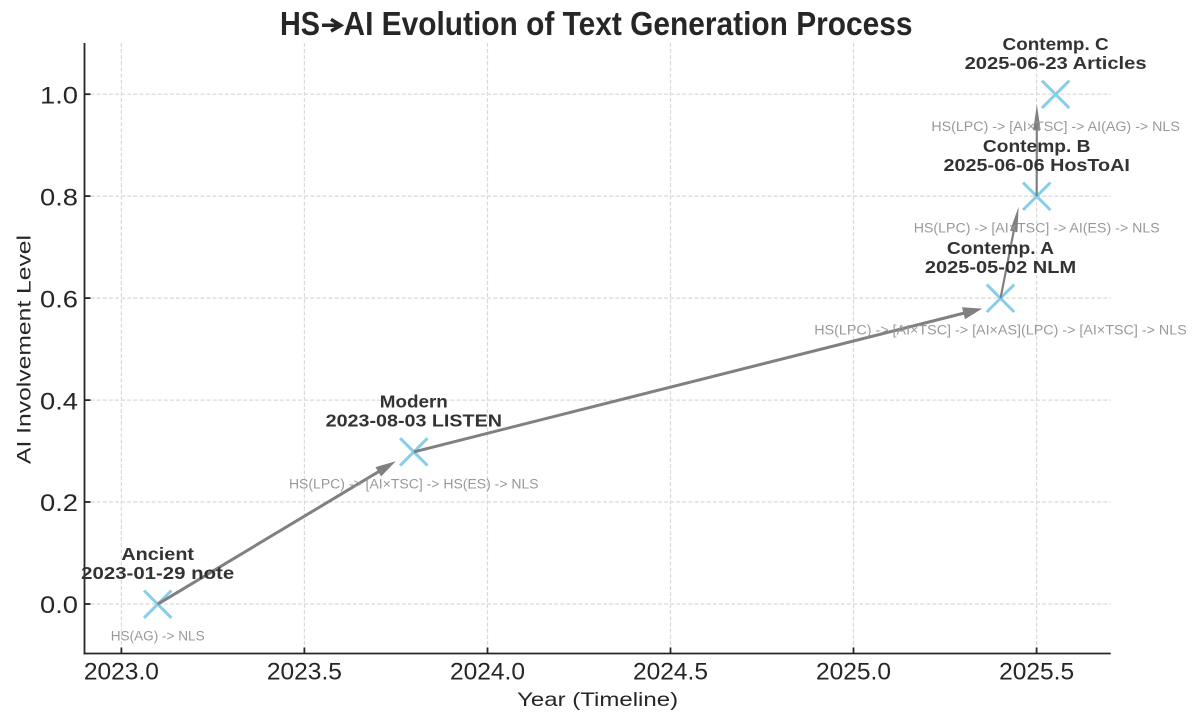 The height and width of the screenshot is (726, 1200). I want to click on svg-text: 0.2, so click(59, 504).